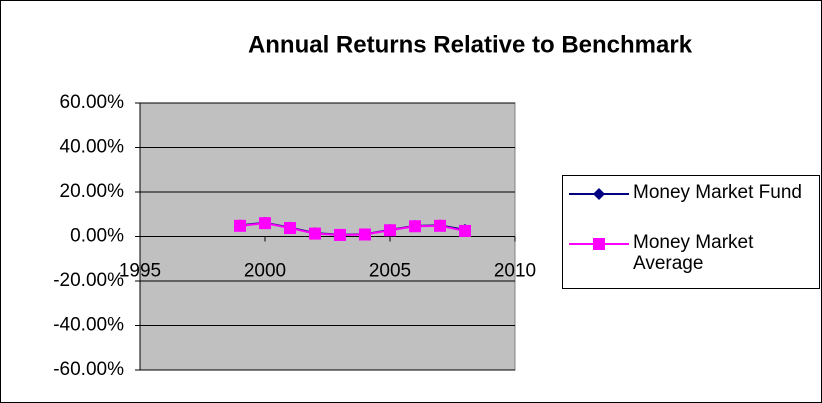 The image size is (822, 403). Describe the element at coordinates (97, 236) in the screenshot. I see `y-tick-label: 0.00%` at that location.